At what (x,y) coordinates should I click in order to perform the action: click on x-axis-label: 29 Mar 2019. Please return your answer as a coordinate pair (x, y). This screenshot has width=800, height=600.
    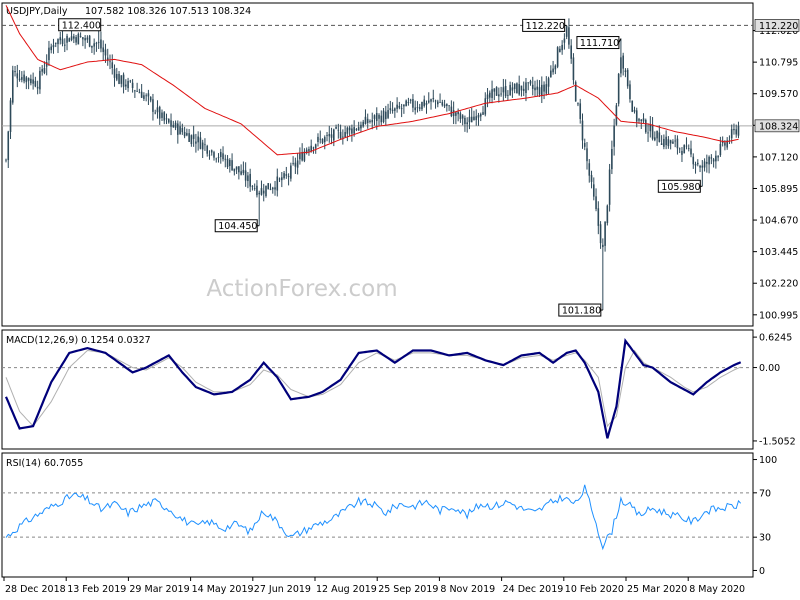
    Looking at the image, I should click on (159, 589).